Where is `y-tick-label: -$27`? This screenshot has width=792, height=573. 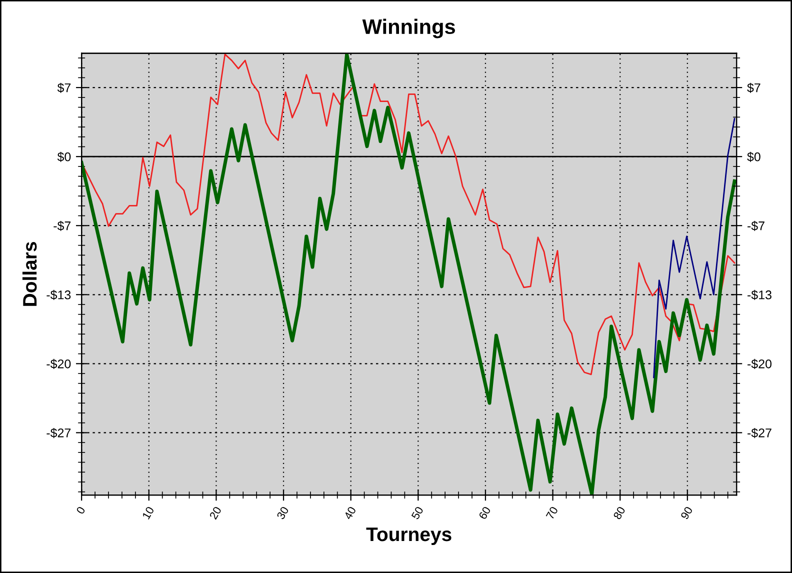
y-tick-label: -$27 is located at coordinates (58, 433).